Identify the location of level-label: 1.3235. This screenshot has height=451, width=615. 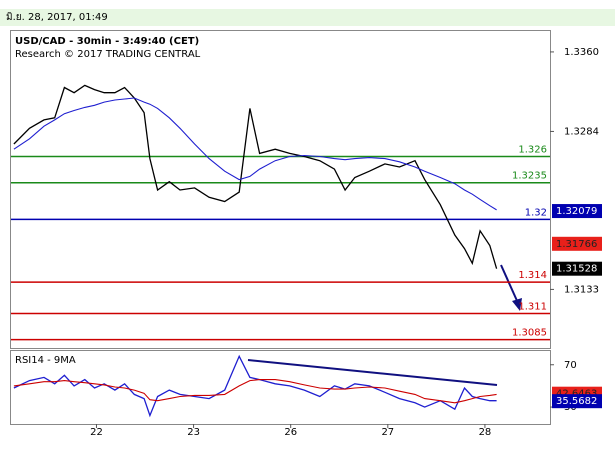
(529, 176).